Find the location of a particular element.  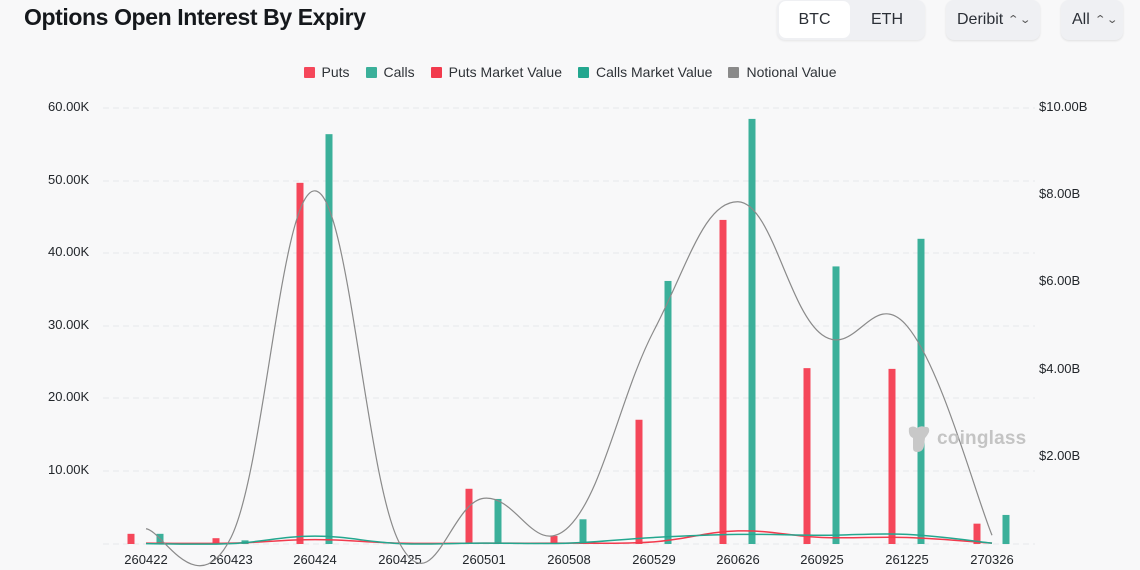

legend-label: Puts Market Value is located at coordinates (505, 72).